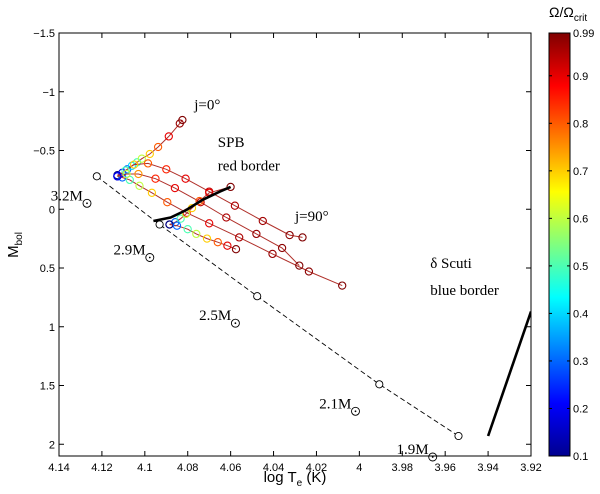 The image size is (600, 494). What do you see at coordinates (47, 269) in the screenshot?
I see `y-tick-label-5: 0.5` at bounding box center [47, 269].